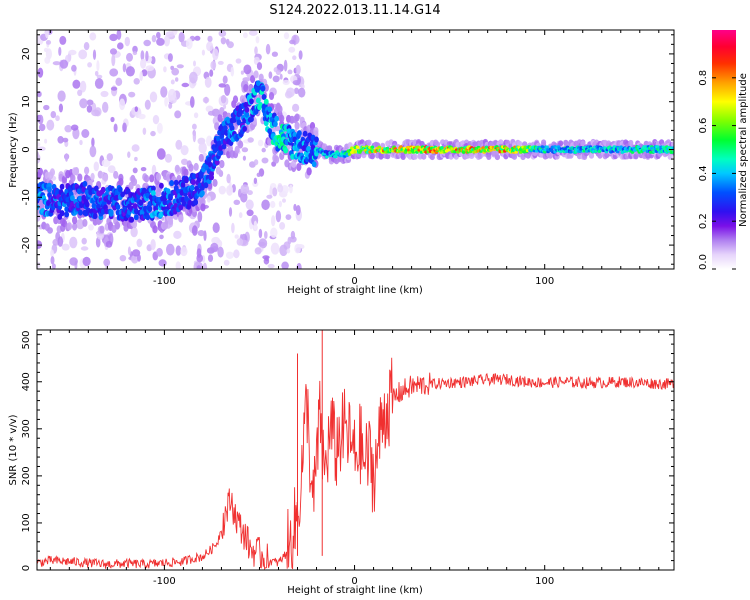 This screenshot has height=600, width=750. I want to click on snr-ylabel: SNR (10 * v/v), so click(13, 449).